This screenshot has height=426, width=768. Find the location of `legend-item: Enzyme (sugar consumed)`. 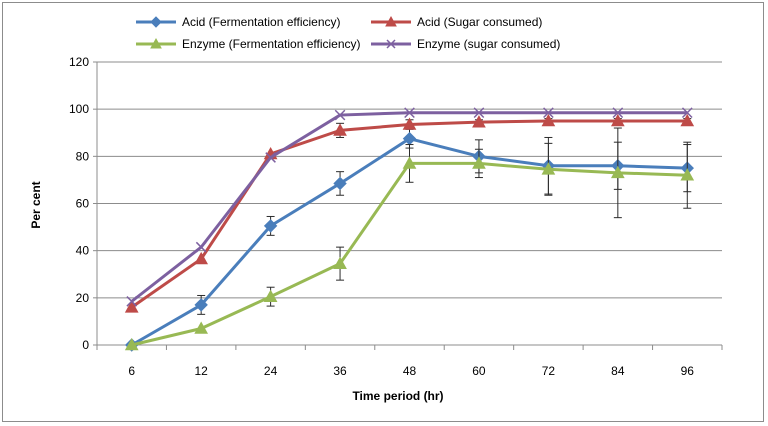

legend-item: Enzyme (sugar consumed) is located at coordinates (465, 44).